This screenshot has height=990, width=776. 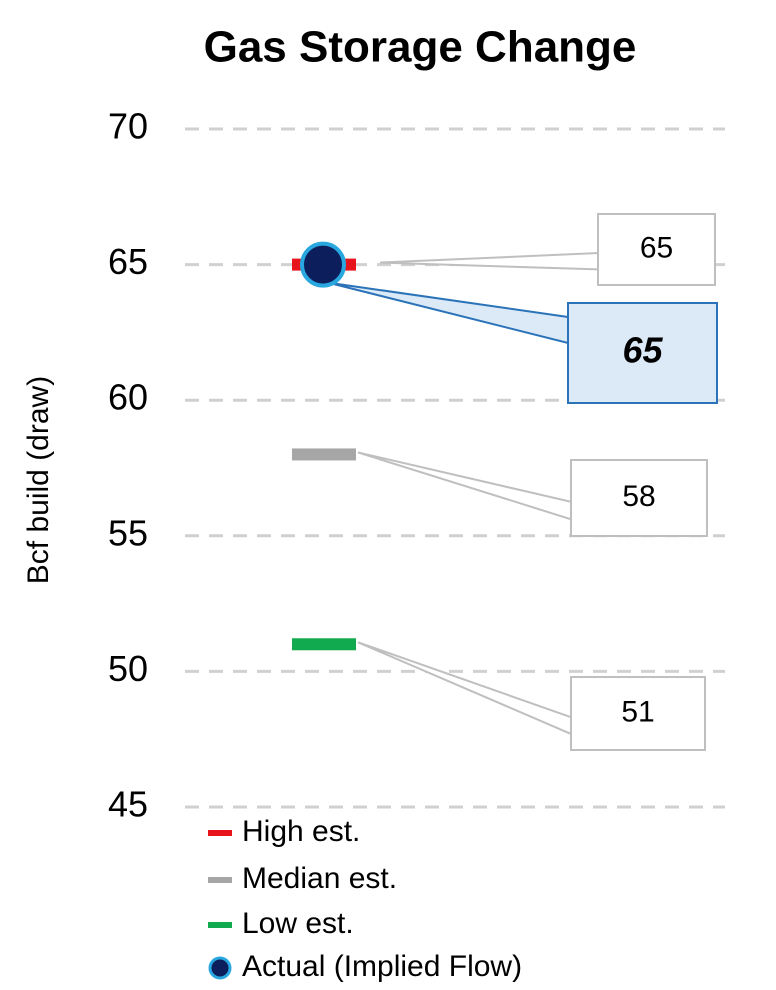 I want to click on y-tick-label: 60, so click(x=128, y=397).